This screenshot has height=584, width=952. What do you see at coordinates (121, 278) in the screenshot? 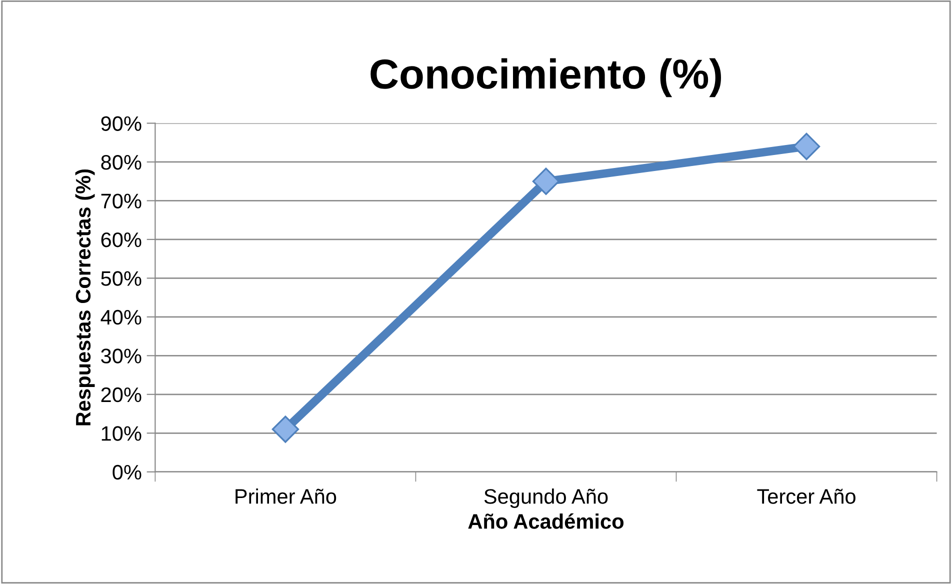
I see `y-tick-label: 50%` at bounding box center [121, 278].